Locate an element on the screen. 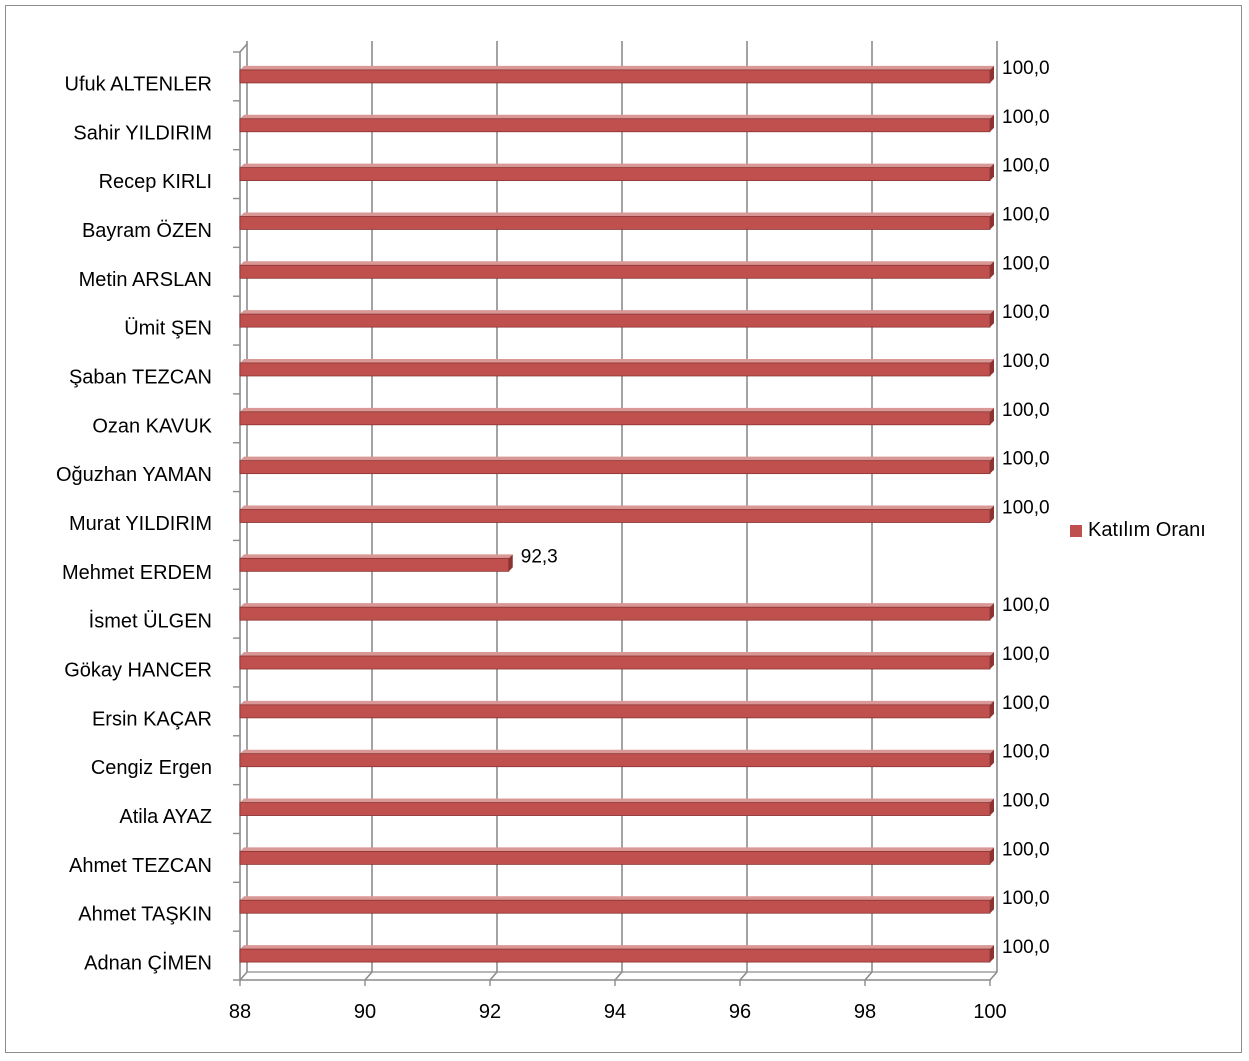 This screenshot has height=1061, width=1249. category-label: Mehmet ERDEM is located at coordinates (137, 573).